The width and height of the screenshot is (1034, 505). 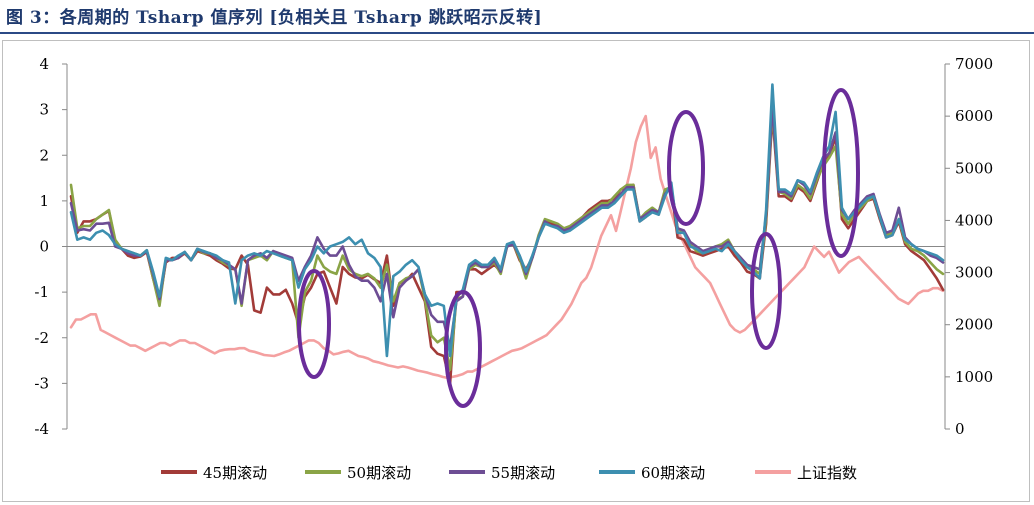 I want to click on chart-legend: 45期滚动 50期滚动 55期滚动 60期滚动 上证指数, so click(x=509, y=473).